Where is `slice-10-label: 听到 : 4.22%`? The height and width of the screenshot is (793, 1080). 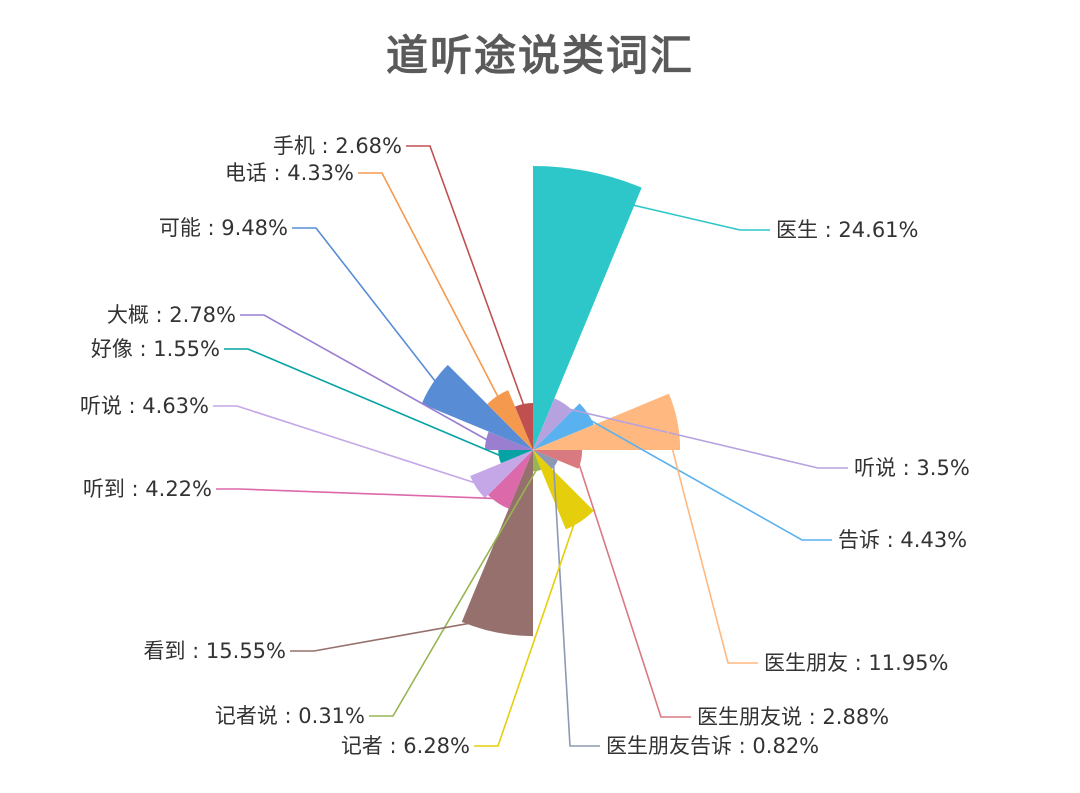 slice-10-label: 听到 : 4.22% is located at coordinates (147, 489).